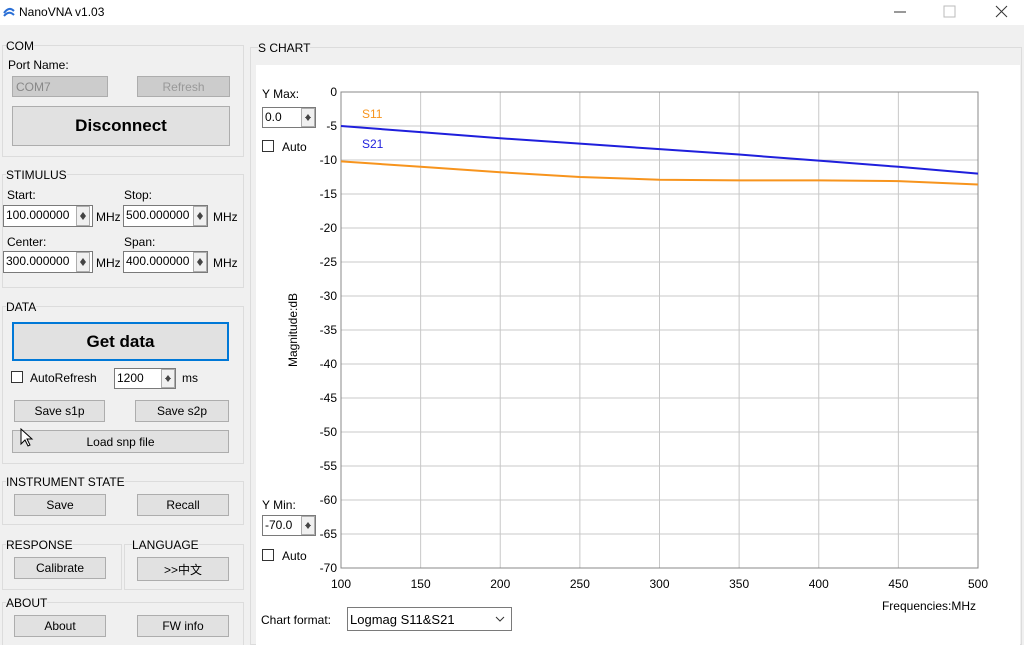 Image resolution: width=1024 pixels, height=645 pixels. I want to click on x-tick-label: 200, so click(500, 584).